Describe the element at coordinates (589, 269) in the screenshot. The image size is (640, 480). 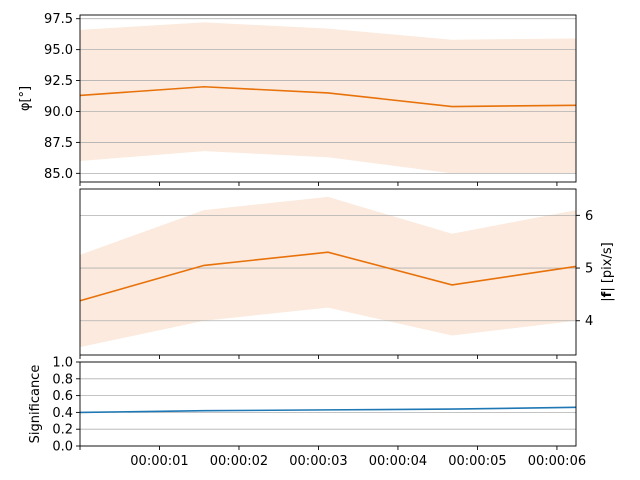
I see `y-tick-label: 5` at that location.